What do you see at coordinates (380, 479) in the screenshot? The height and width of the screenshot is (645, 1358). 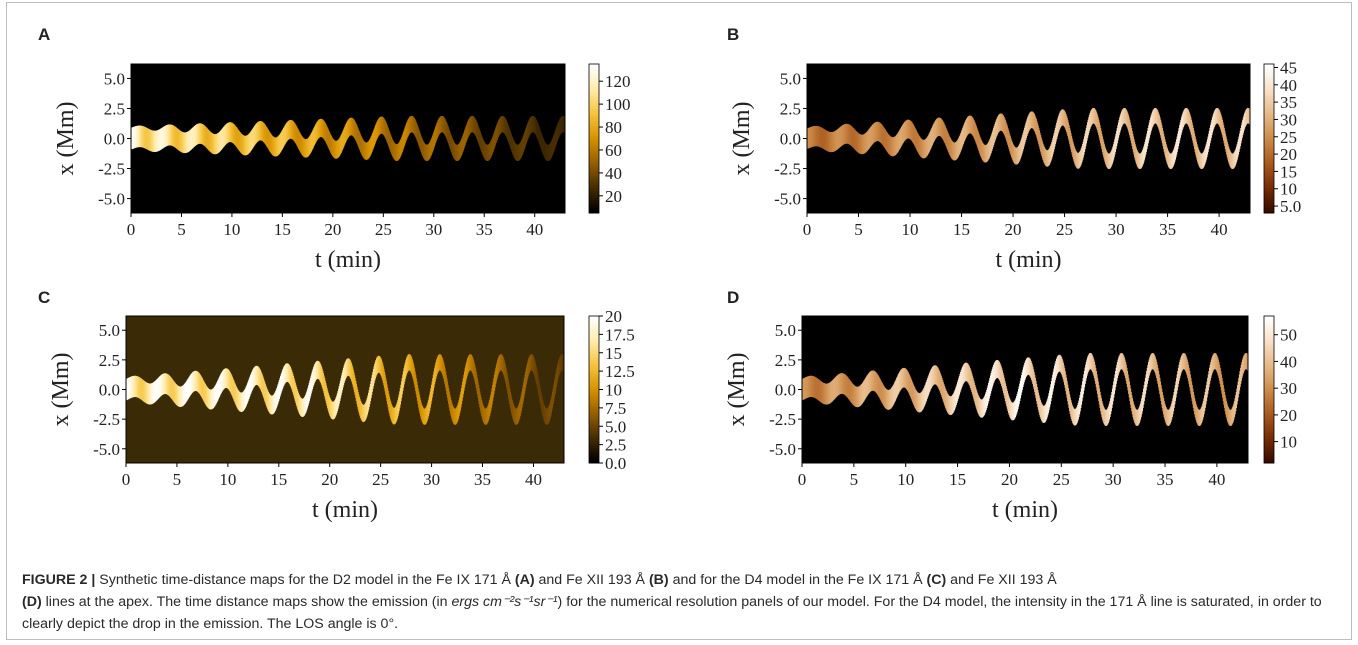 I see `x-tick-label: 25` at bounding box center [380, 479].